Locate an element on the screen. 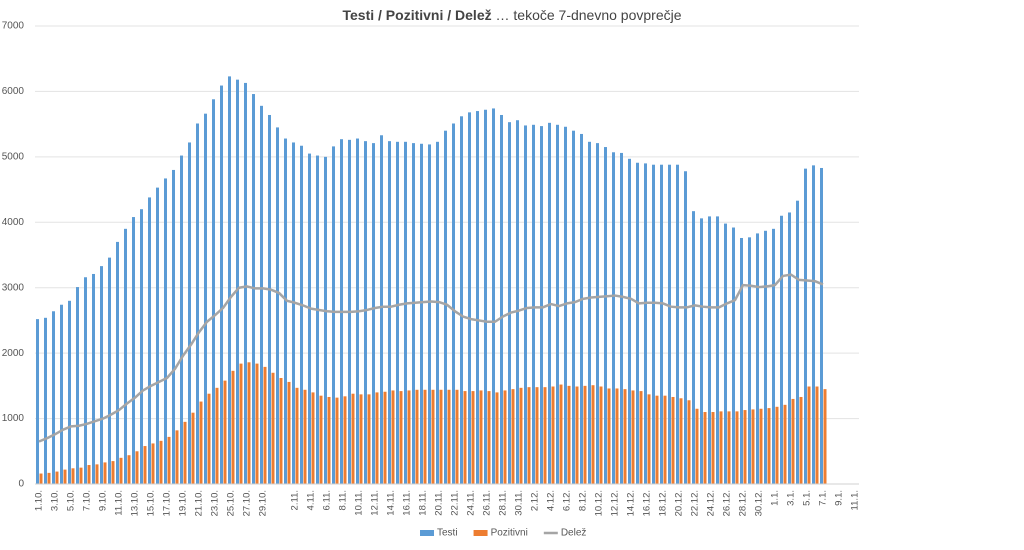  x-tick-label: 21.10. is located at coordinates (199, 503).